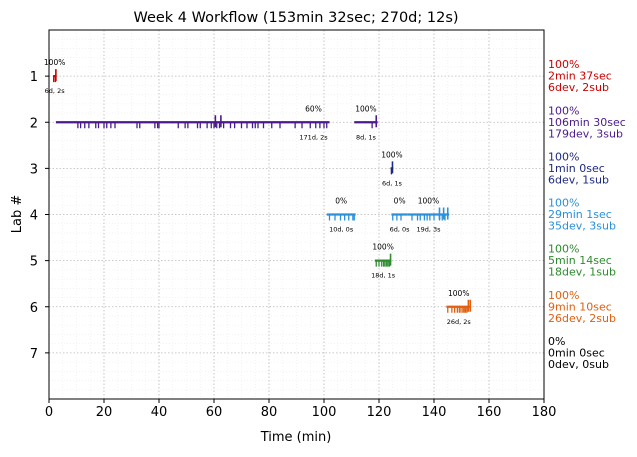 The width and height of the screenshot is (637, 457). I want to click on y-axis-label: Lab #, so click(17, 214).